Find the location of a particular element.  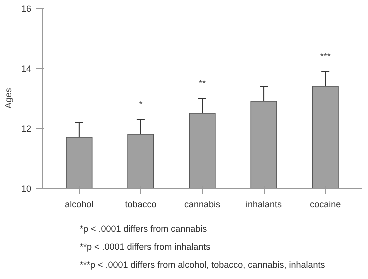

annotation: *** is located at coordinates (326, 57).